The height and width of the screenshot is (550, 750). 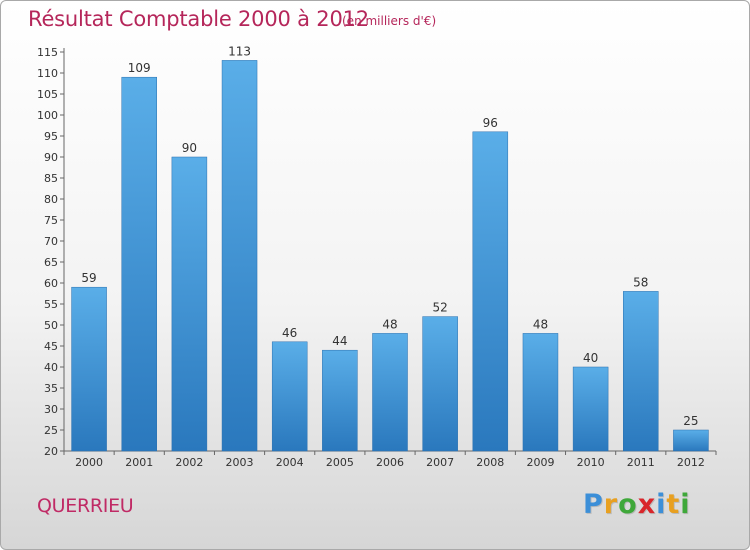 What do you see at coordinates (189, 148) in the screenshot?
I see `bar-value-label: 90` at bounding box center [189, 148].